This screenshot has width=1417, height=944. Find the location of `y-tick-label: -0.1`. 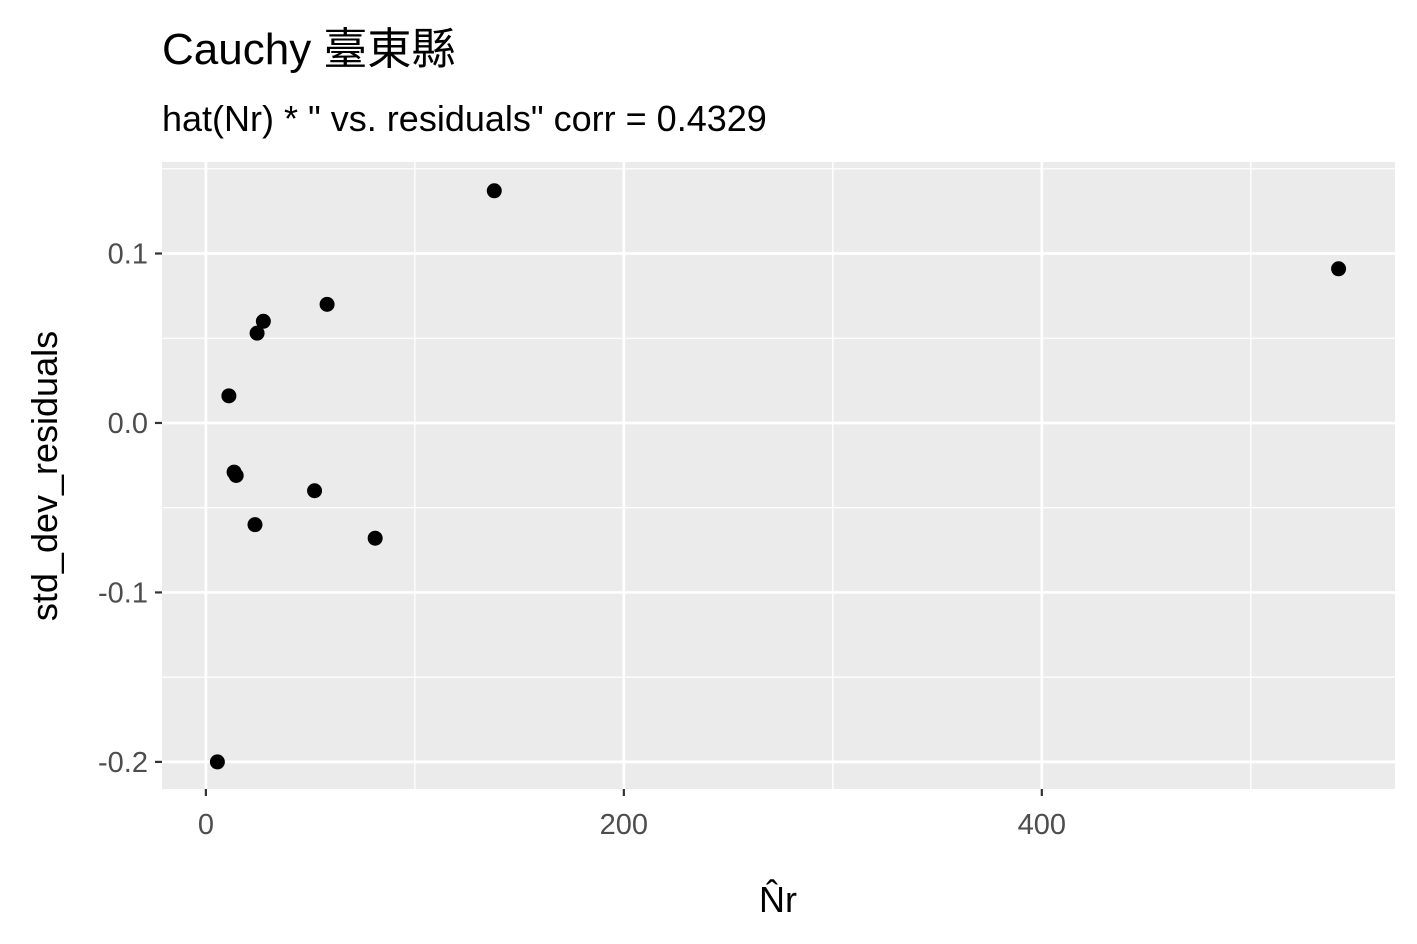

y-tick-label: -0.1 is located at coordinates (123, 593).